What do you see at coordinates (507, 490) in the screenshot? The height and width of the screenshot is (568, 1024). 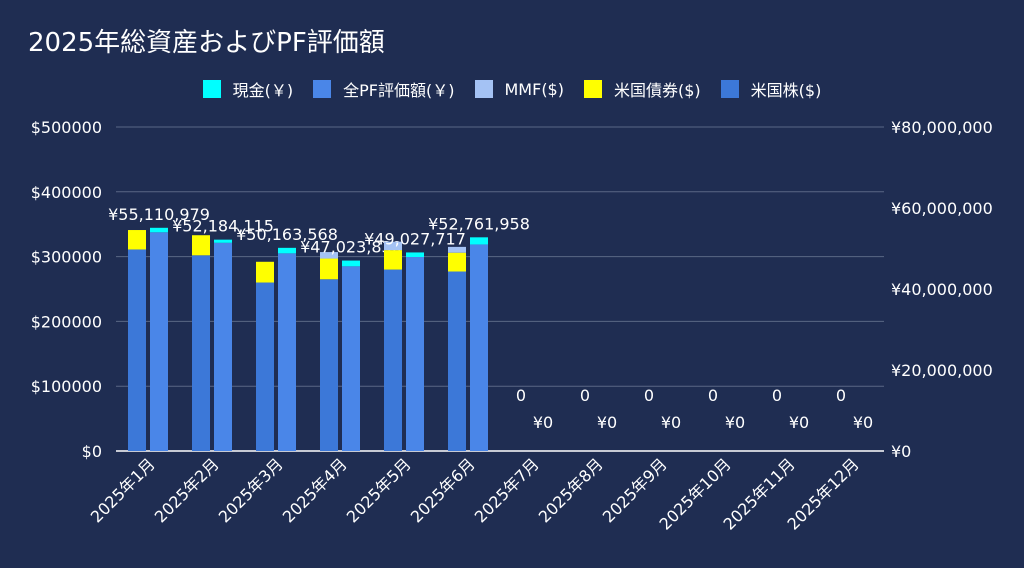 I see `x-axis-tick-label: 2025年7月` at bounding box center [507, 490].